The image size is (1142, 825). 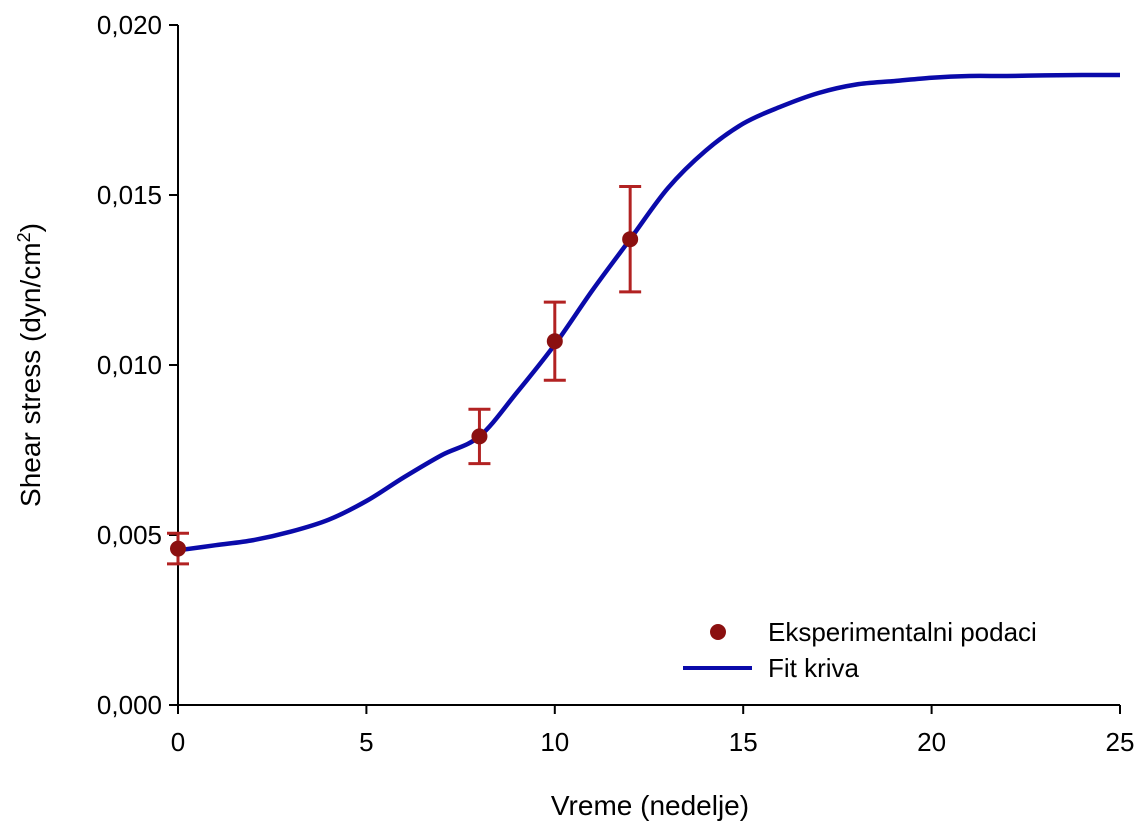 What do you see at coordinates (650, 805) in the screenshot?
I see `x-axis-title: Vreme (nedelje)` at bounding box center [650, 805].